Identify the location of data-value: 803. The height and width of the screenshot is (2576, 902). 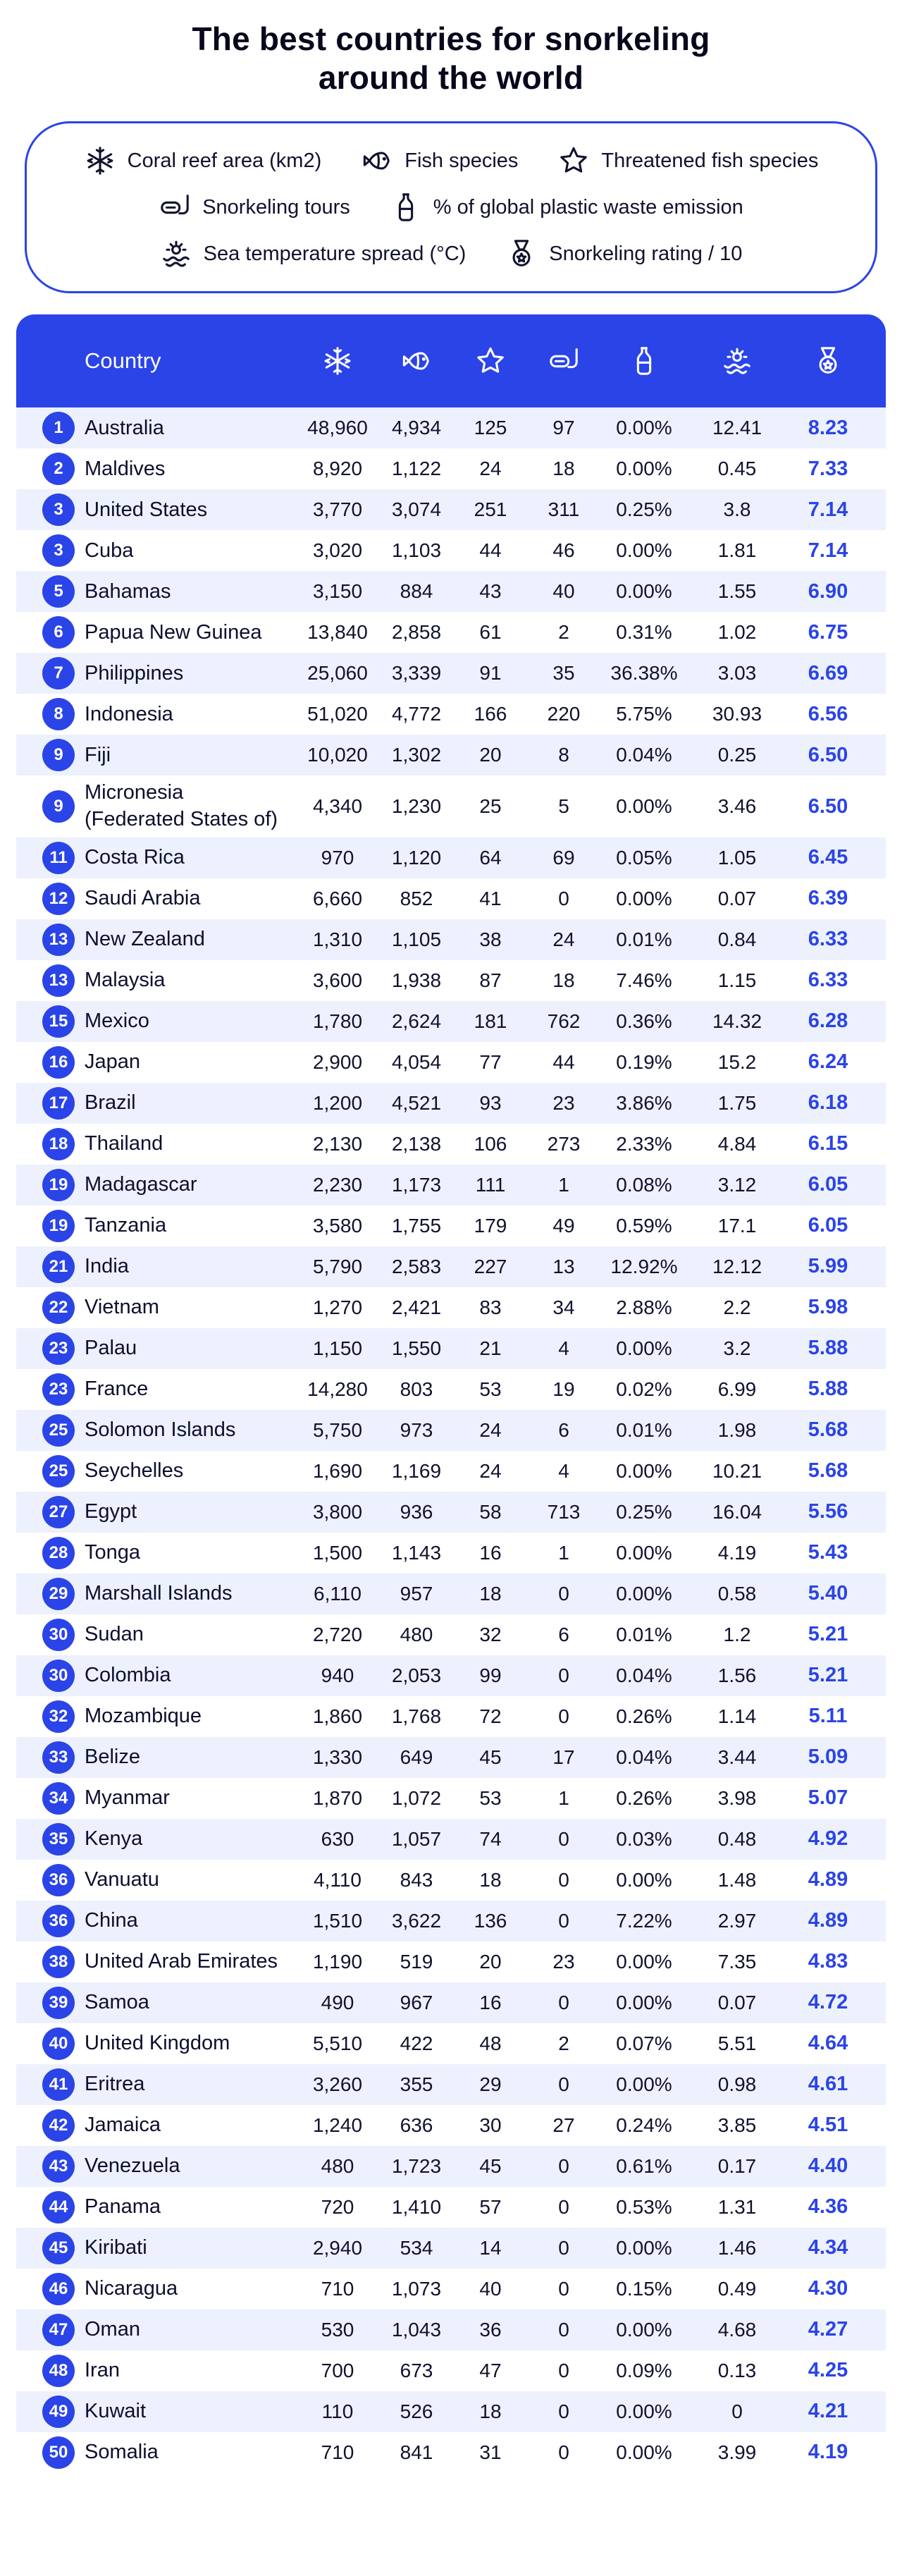
(417, 1389).